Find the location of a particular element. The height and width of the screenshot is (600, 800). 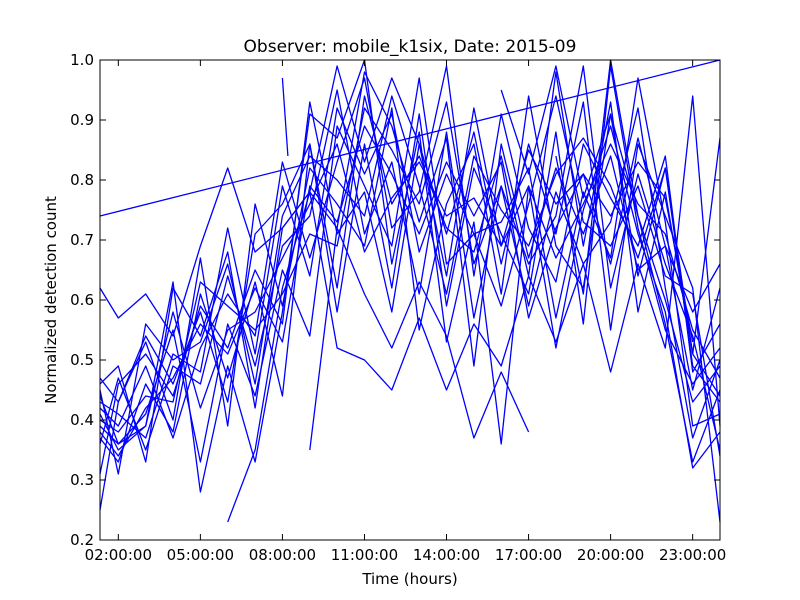

y-tick-label: 0.3 is located at coordinates (82, 480).